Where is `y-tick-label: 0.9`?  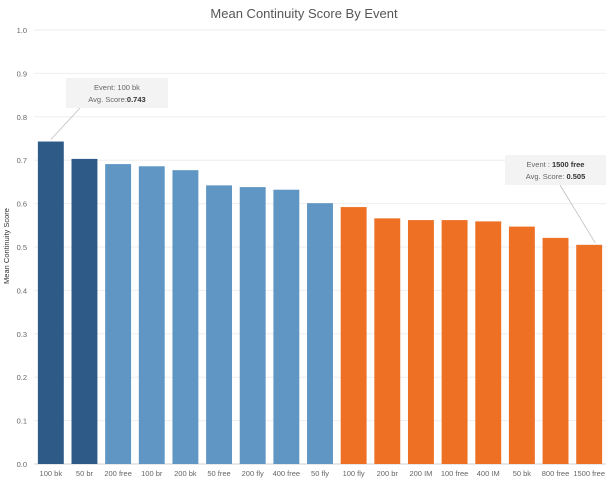
y-tick-label: 0.9 is located at coordinates (22, 73).